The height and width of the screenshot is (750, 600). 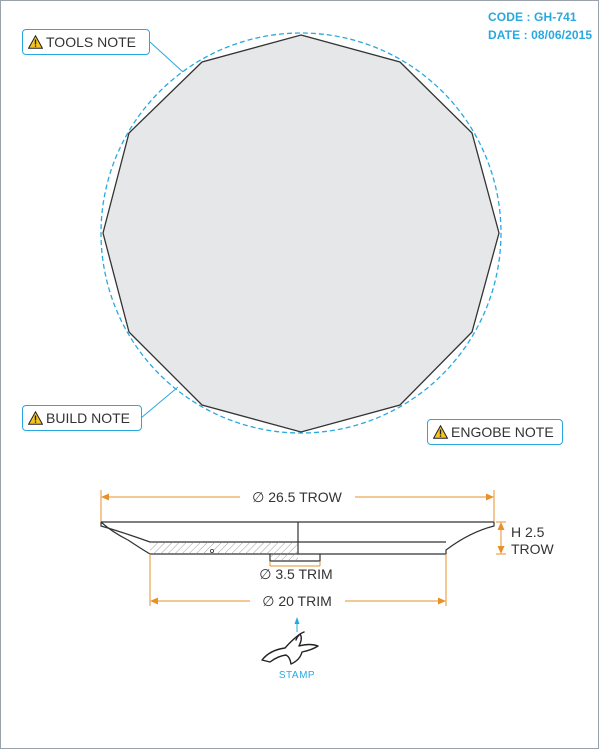 What do you see at coordinates (501, 538) in the screenshot?
I see `height-dimension` at bounding box center [501, 538].